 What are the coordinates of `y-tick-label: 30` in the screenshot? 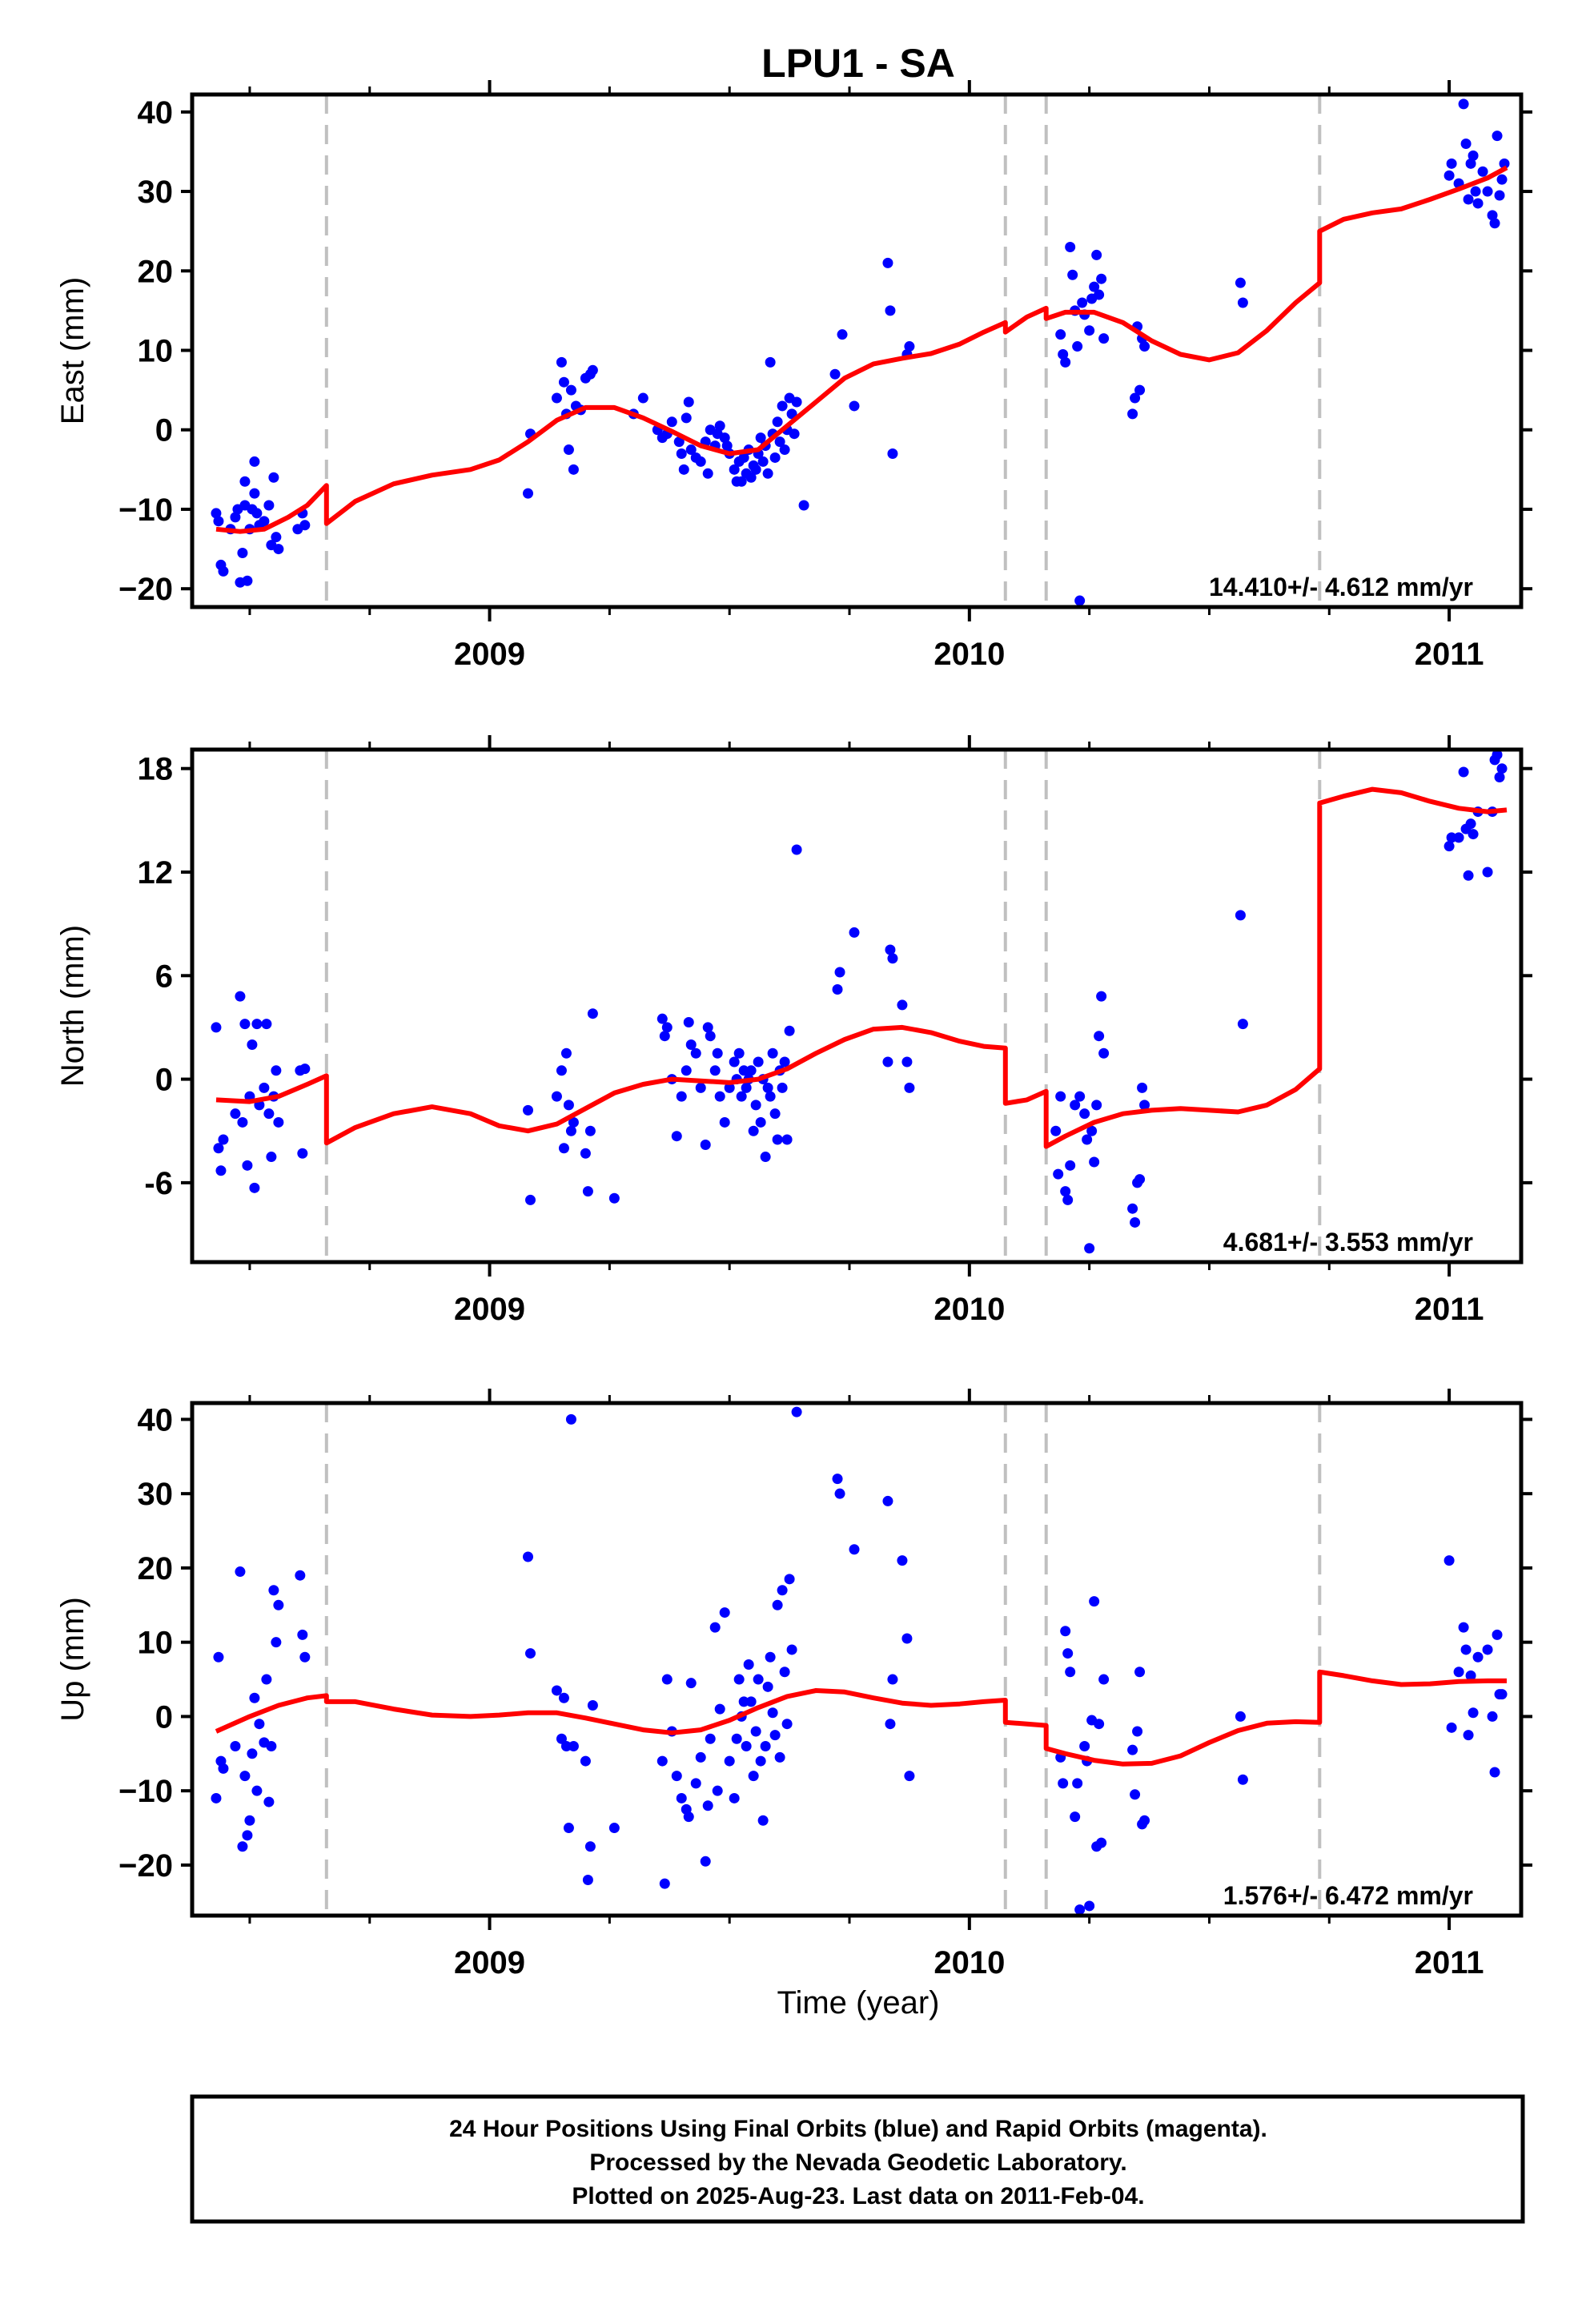 It's located at (156, 192).